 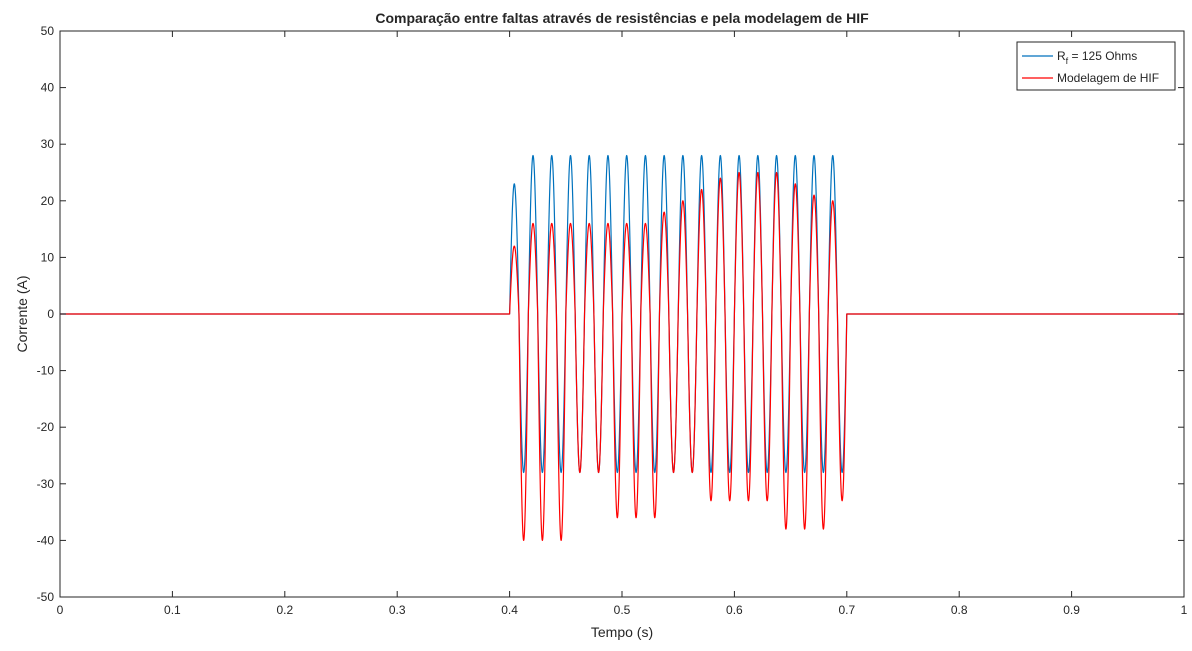 I want to click on y-tick-label: 40, so click(x=48, y=88).